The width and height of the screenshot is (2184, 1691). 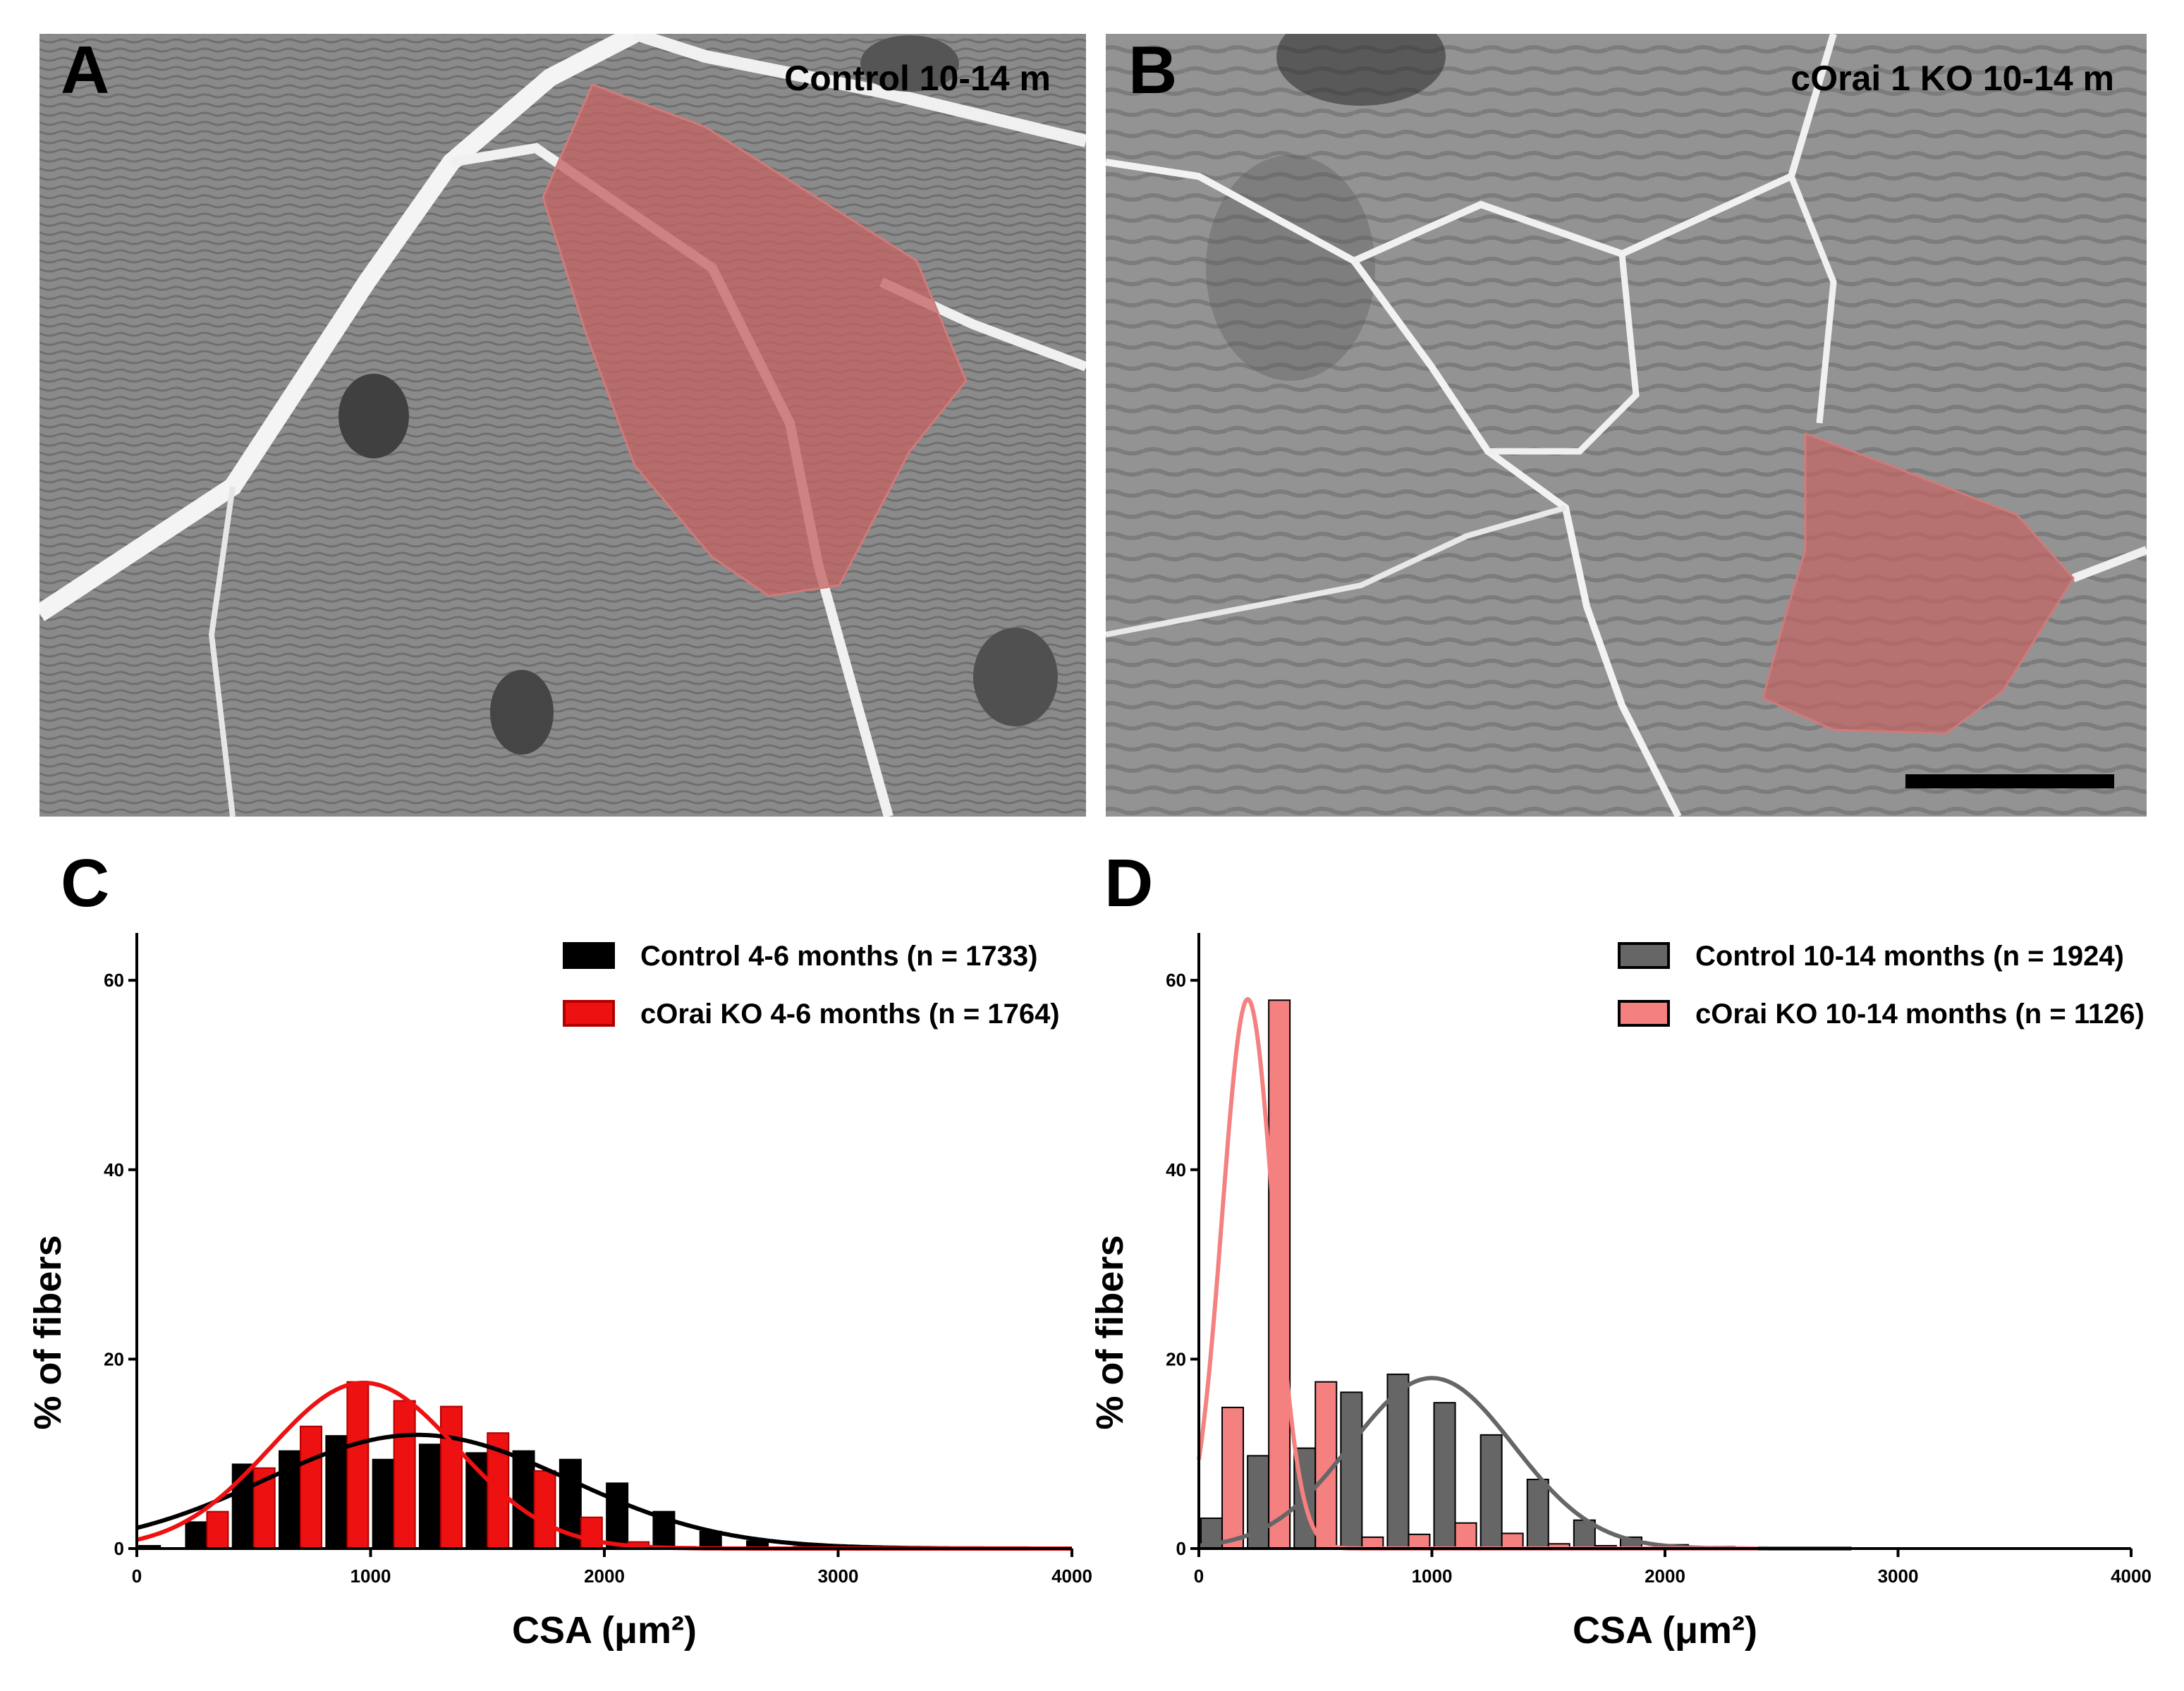 I want to click on image-label-a: Control 10-14 m, so click(x=918, y=78).